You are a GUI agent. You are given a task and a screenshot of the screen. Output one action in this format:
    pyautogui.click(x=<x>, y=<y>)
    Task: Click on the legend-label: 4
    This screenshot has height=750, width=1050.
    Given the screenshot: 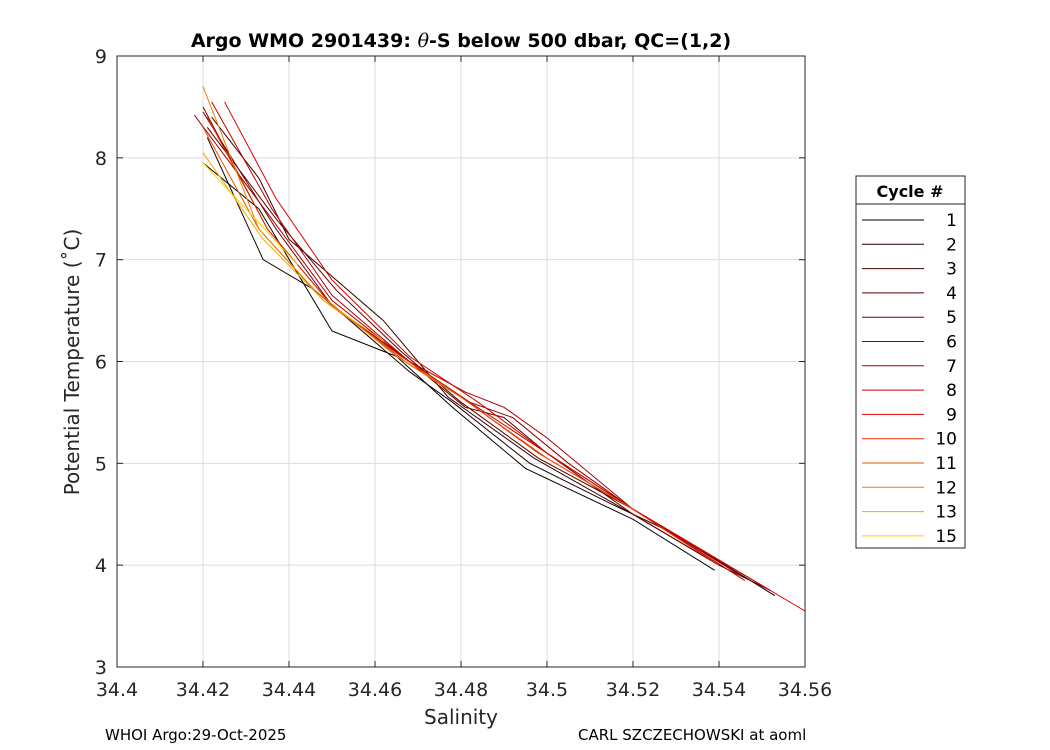 What is the action you would take?
    pyautogui.click(x=951, y=294)
    